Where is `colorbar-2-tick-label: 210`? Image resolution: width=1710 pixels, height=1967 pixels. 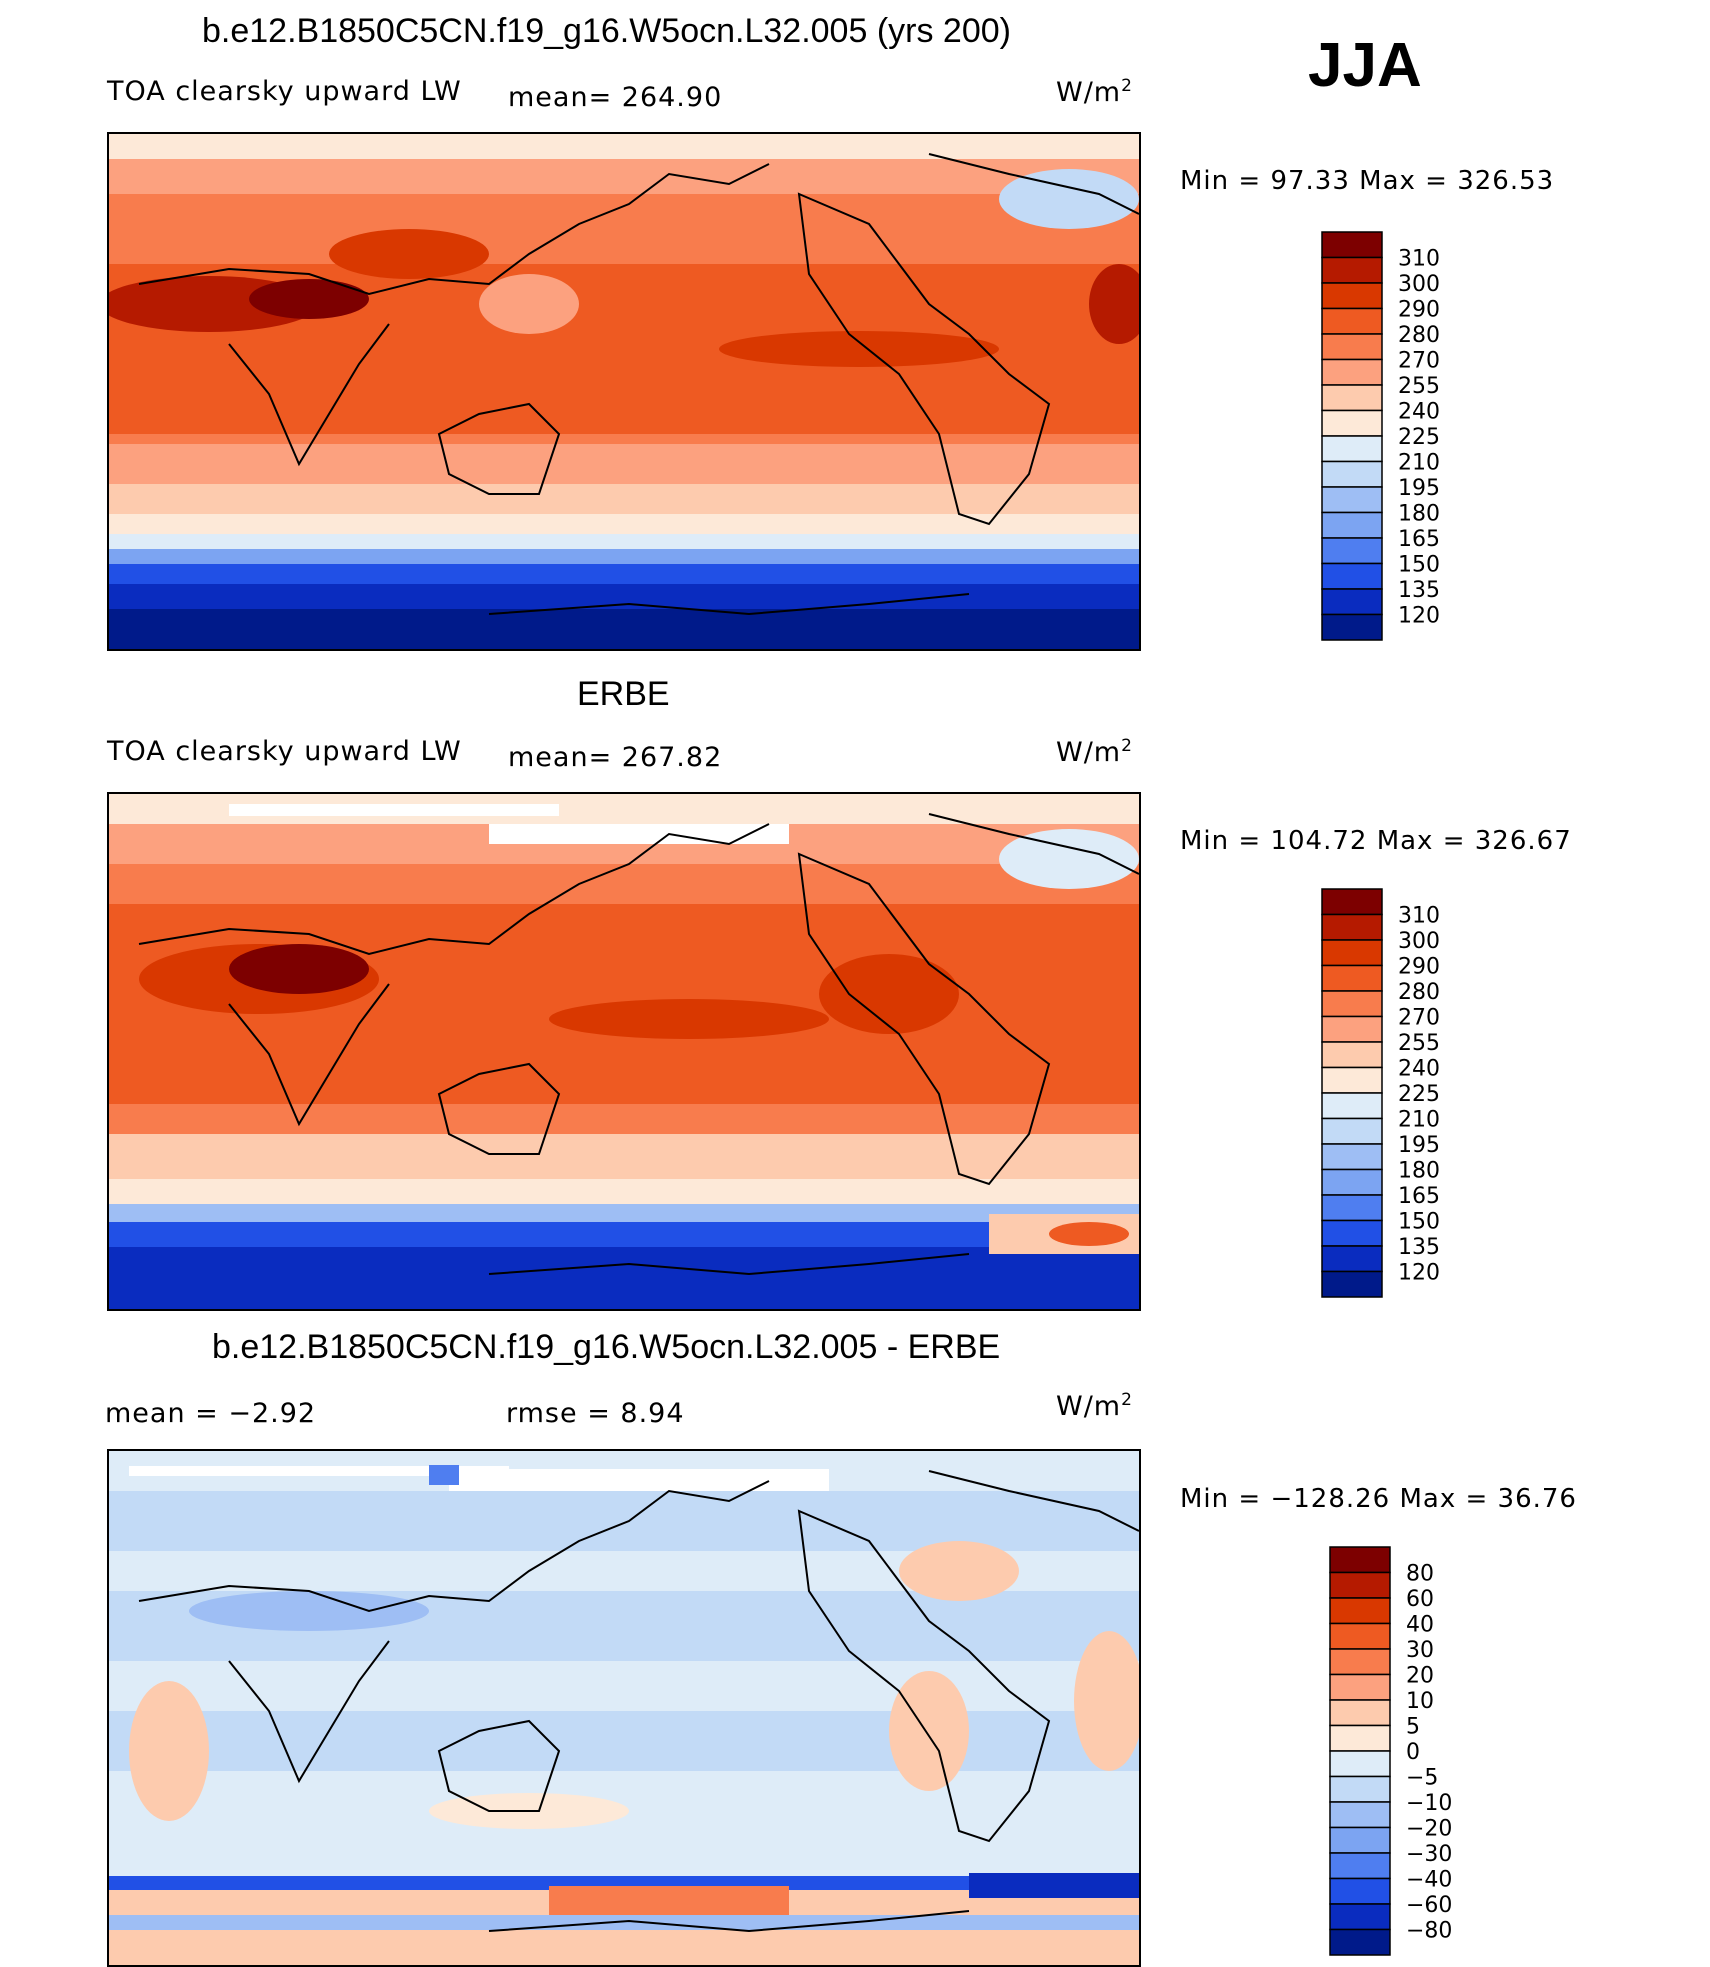 colorbar-2-tick-label: 210 is located at coordinates (1419, 1120).